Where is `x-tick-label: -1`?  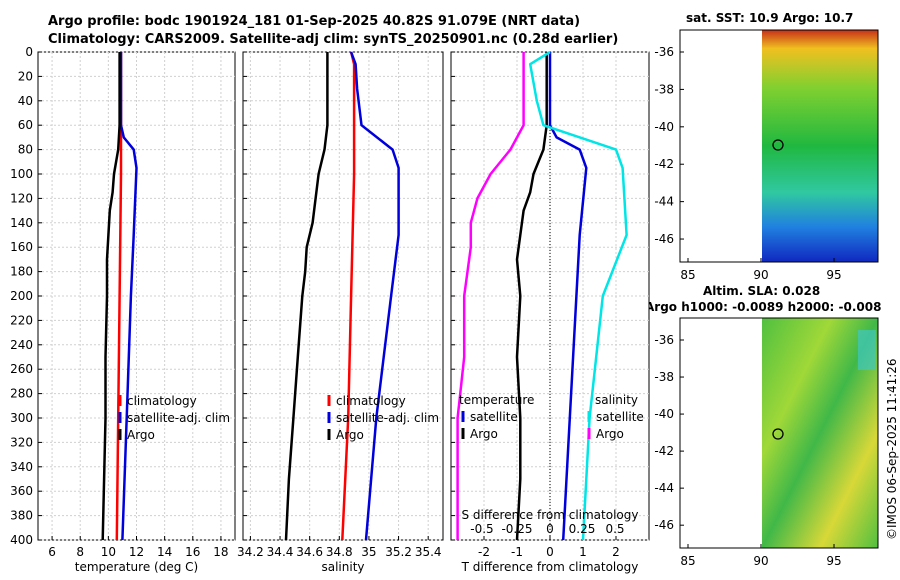 x-tick-label: -1 is located at coordinates (517, 552).